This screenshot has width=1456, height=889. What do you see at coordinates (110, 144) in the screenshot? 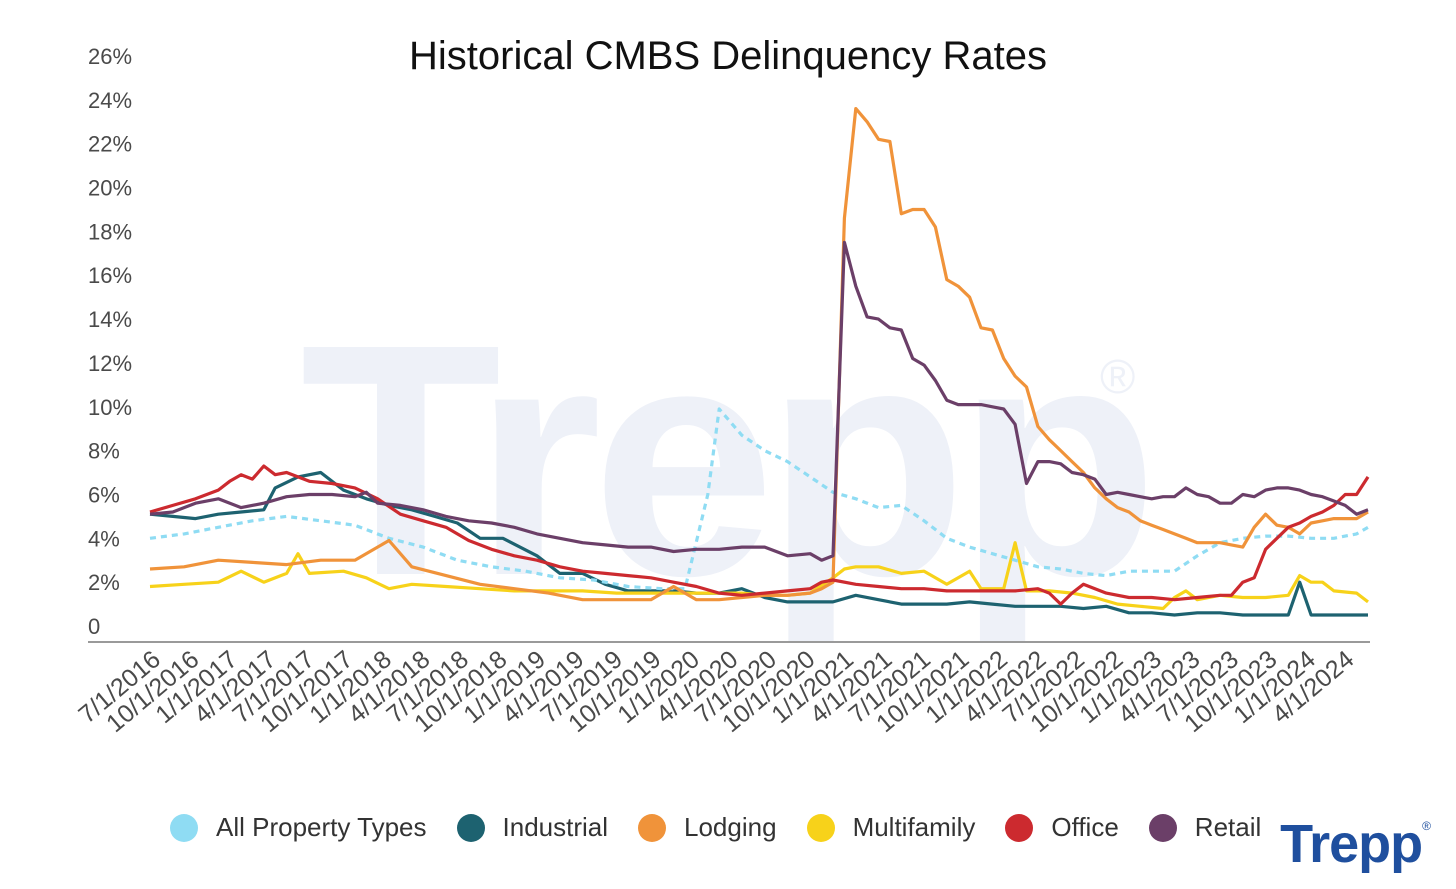
I see `y-tick-label: 22%` at bounding box center [110, 144].